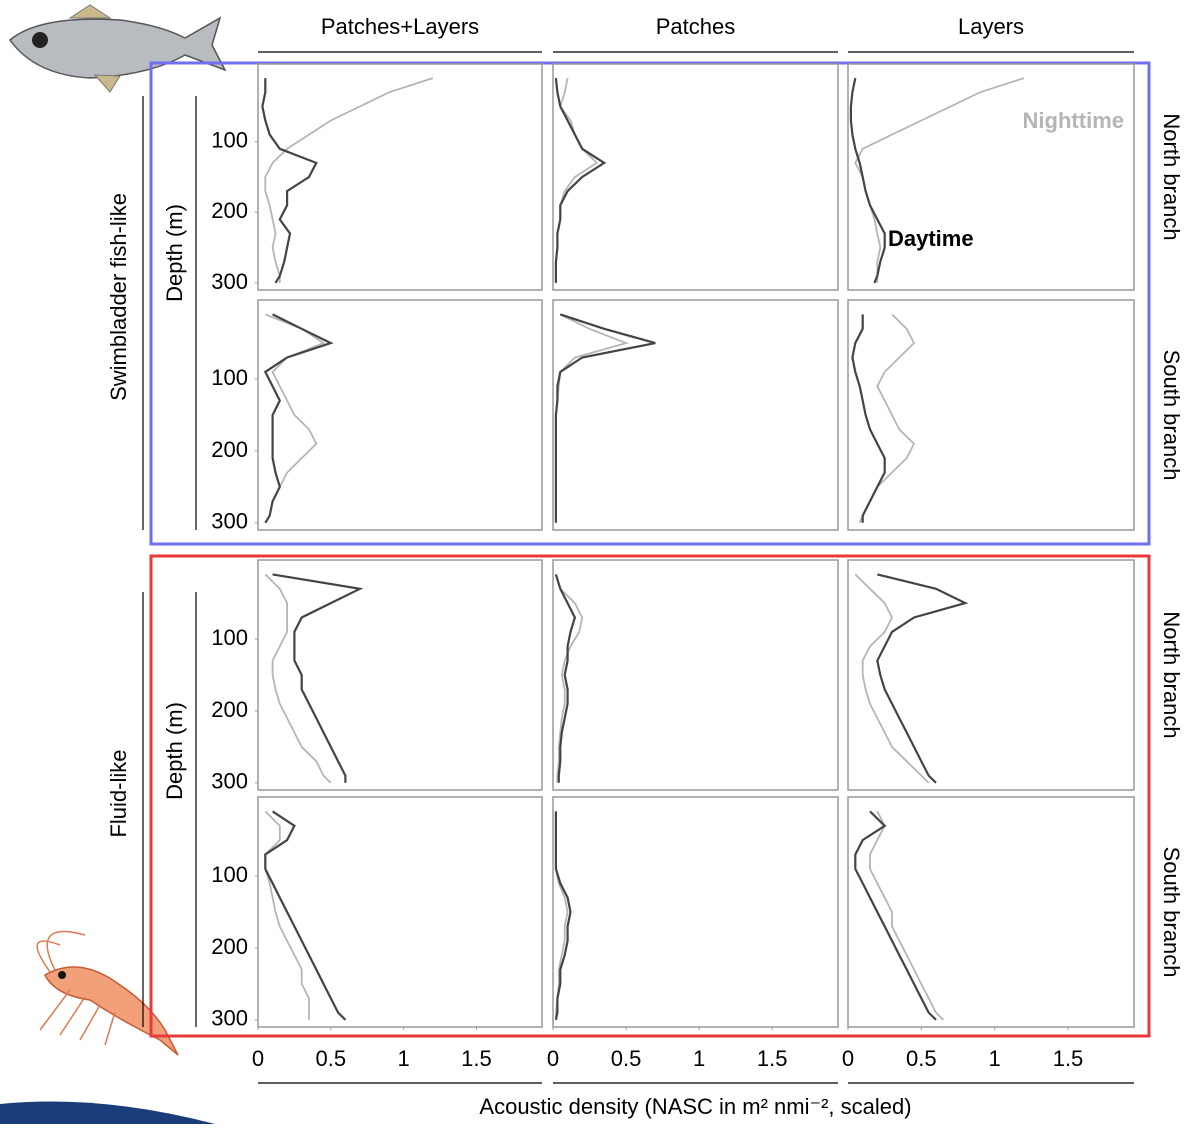 Image resolution: width=1189 pixels, height=1129 pixels. Describe the element at coordinates (696, 26) in the screenshot. I see `column-title: Patches` at that location.